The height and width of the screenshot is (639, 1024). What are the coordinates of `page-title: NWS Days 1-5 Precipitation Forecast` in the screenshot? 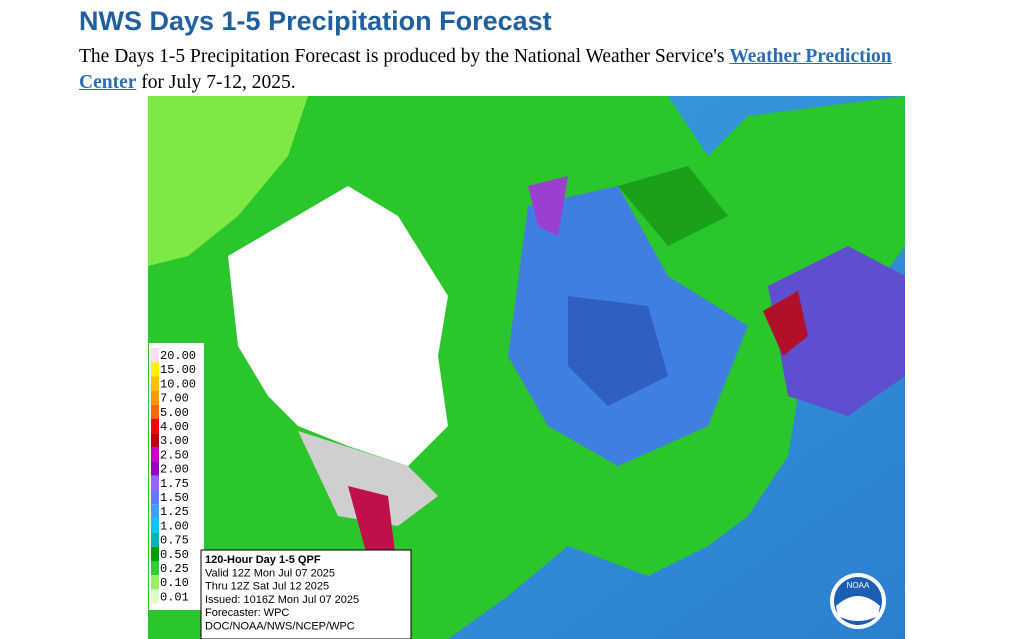 It's located at (315, 21).